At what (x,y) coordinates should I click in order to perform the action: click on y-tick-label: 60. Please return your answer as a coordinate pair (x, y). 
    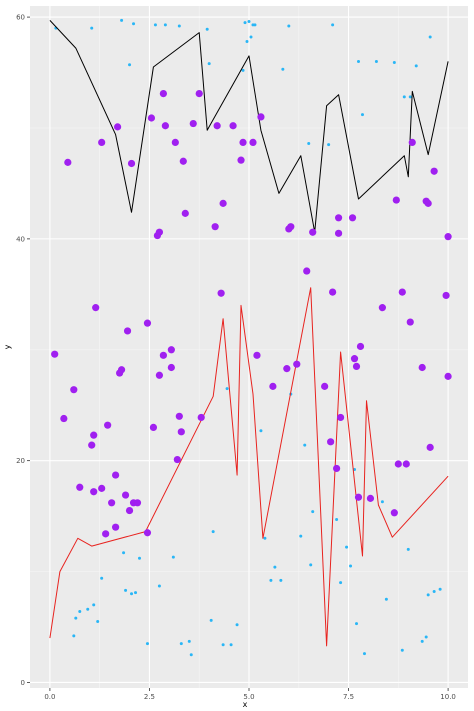
    Looking at the image, I should click on (20, 18).